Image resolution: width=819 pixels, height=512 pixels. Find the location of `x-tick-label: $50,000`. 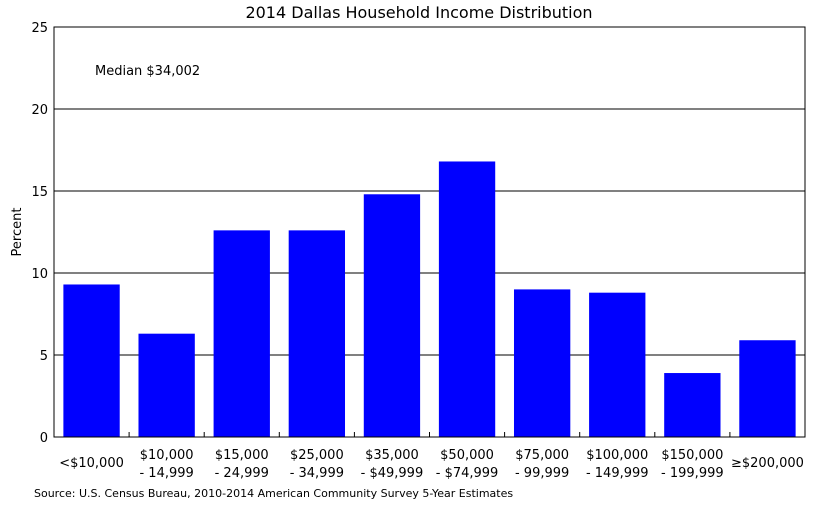

x-tick-label: $50,000 is located at coordinates (467, 455).